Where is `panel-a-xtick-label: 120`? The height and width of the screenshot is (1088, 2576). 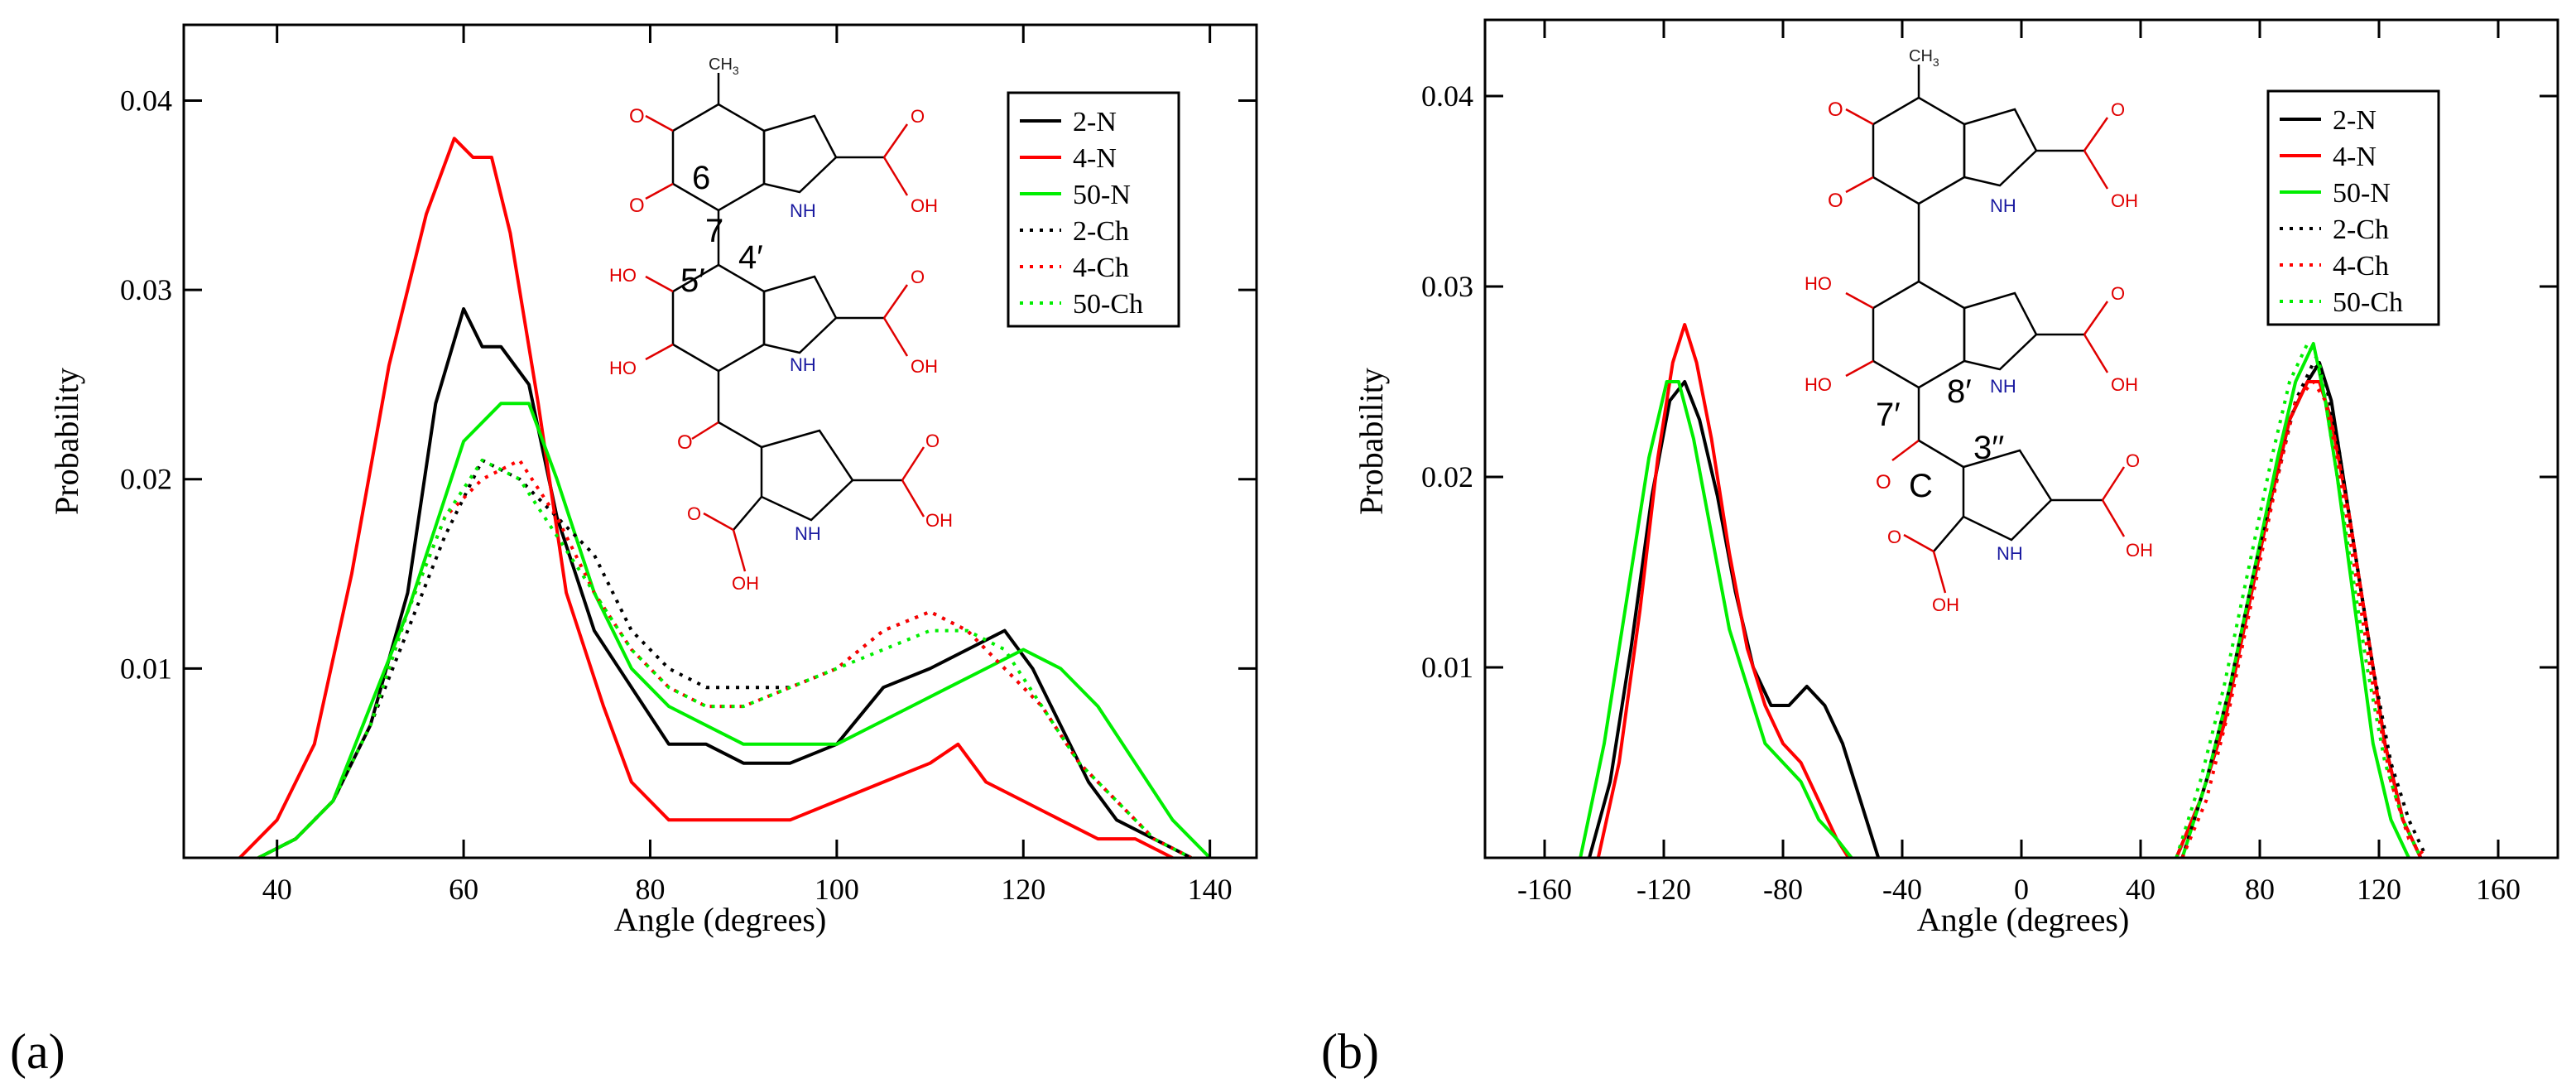
panel-a-xtick-label: 120 is located at coordinates (1023, 889).